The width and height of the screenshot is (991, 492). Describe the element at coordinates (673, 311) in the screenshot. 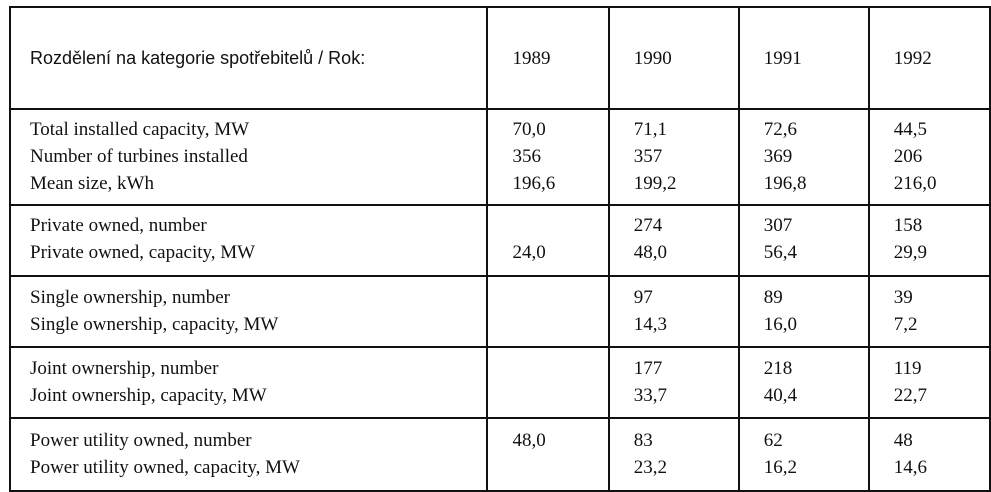

I see `cell-1990: 97 14,3` at that location.